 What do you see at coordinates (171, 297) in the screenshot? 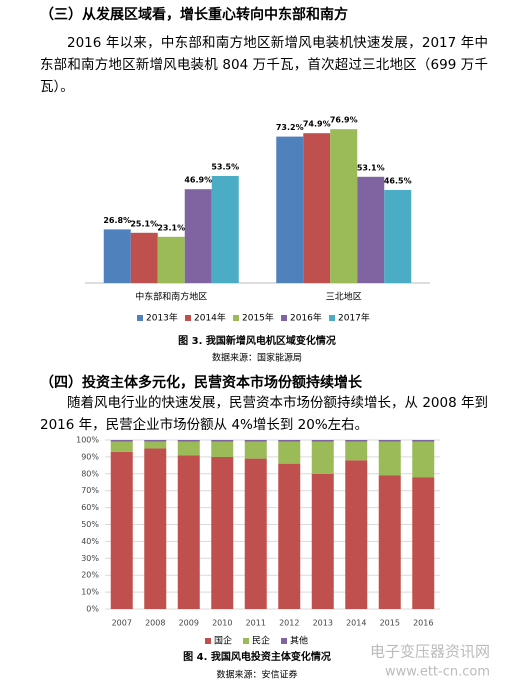
I see `x-tick-label: 中东部和南方地区` at bounding box center [171, 297].